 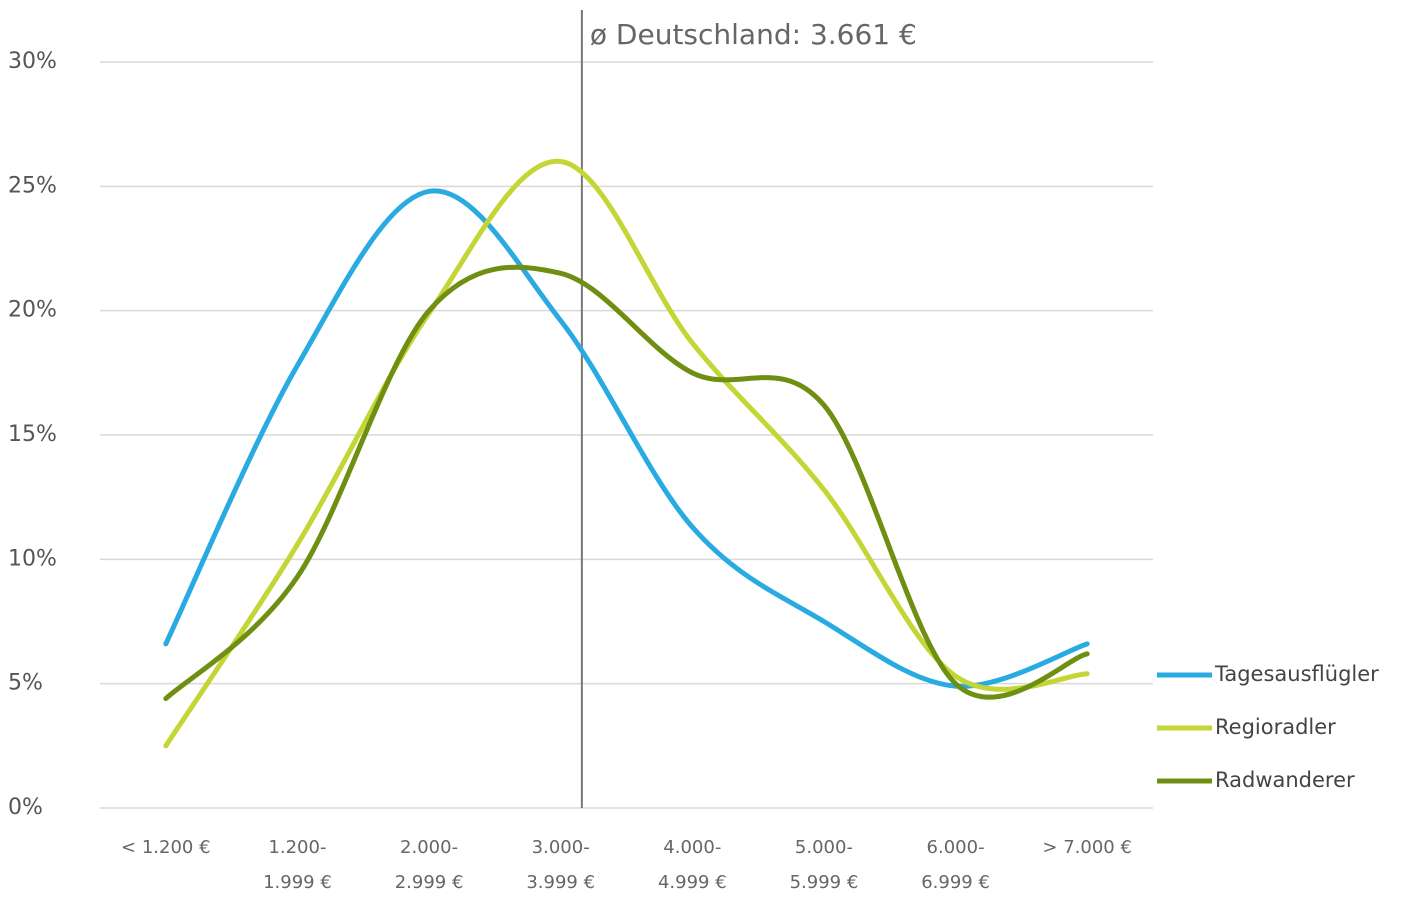 What do you see at coordinates (32, 310) in the screenshot?
I see `y-tick-label: 20%` at bounding box center [32, 310].